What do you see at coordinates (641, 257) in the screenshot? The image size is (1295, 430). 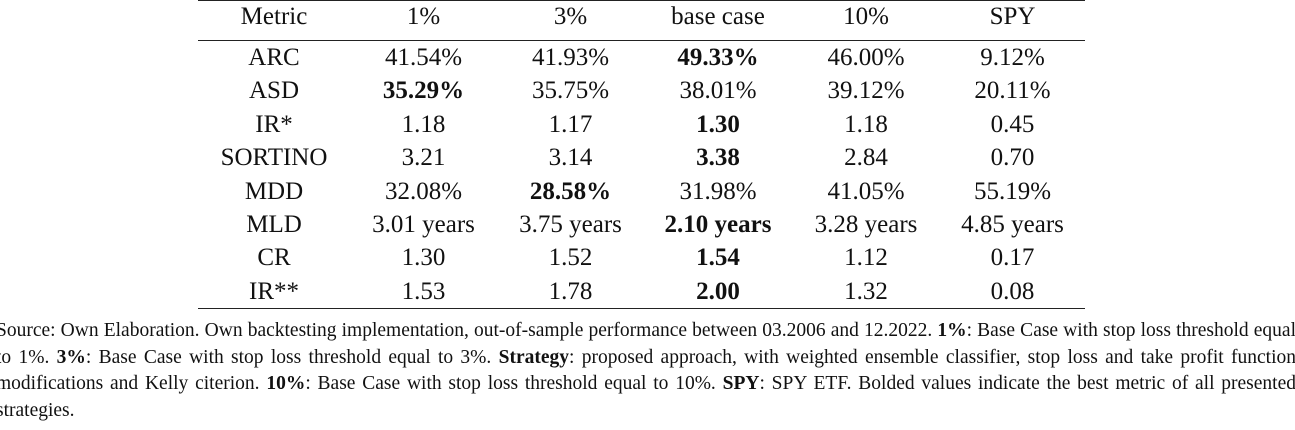 I see `table-row: CR 1.30 1.52 1.54 1.12 0.17` at bounding box center [641, 257].